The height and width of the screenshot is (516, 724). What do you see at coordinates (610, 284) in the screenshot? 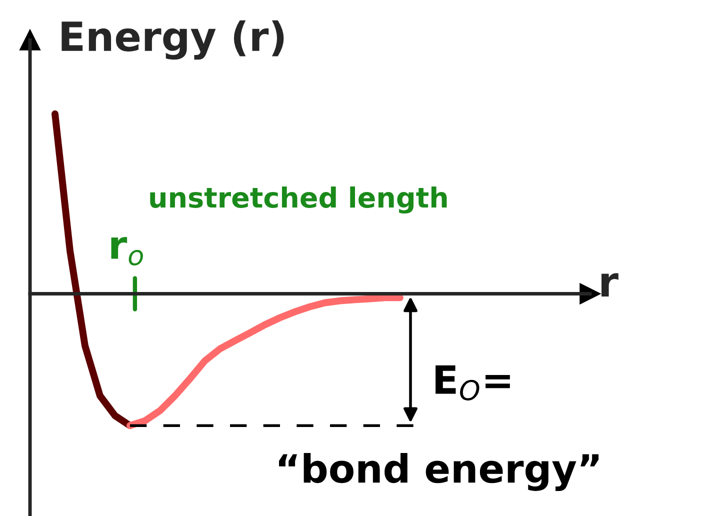
I see `x-axis-title: r` at bounding box center [610, 284].